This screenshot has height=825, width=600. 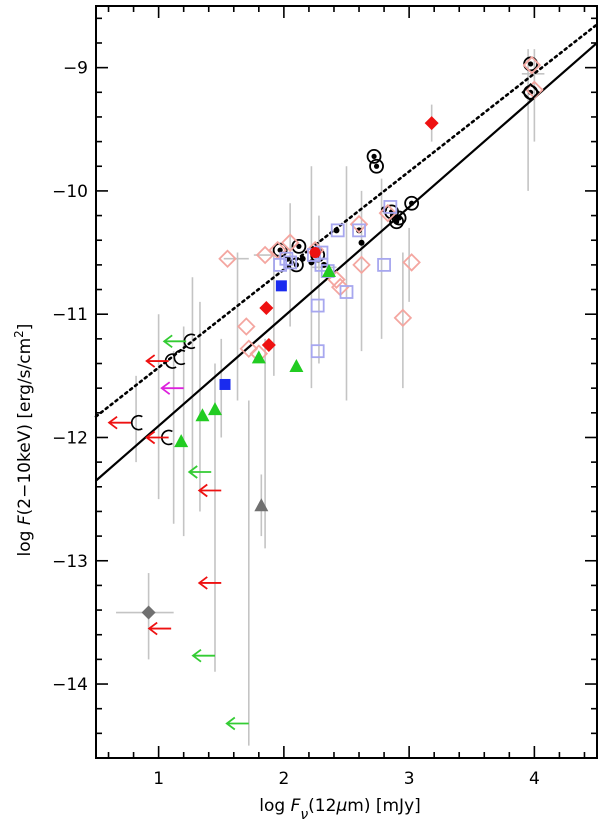 I want to click on y-tick-label: −14, so click(x=70, y=685).